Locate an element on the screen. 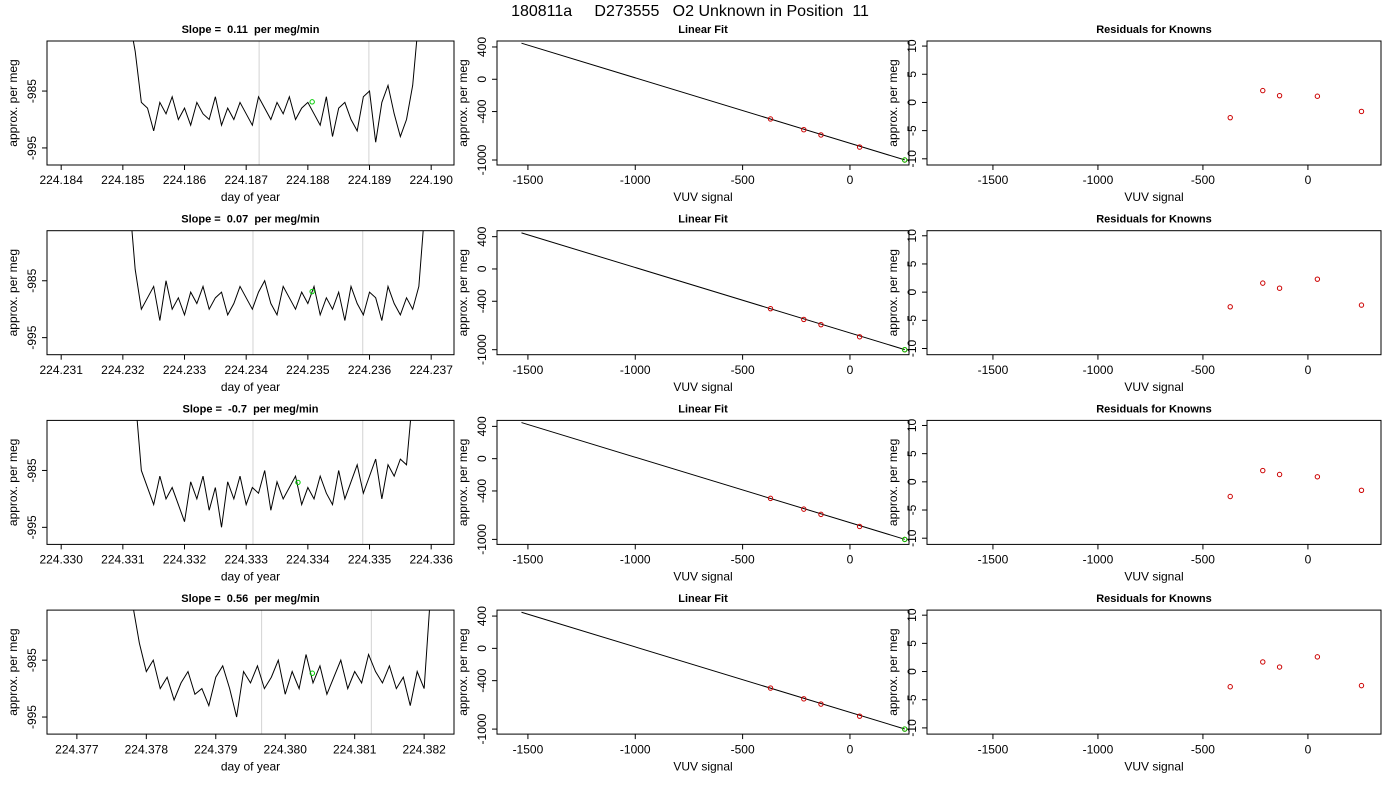 The width and height of the screenshot is (1400, 800). x-tick-label: 224.334 is located at coordinates (308, 560).